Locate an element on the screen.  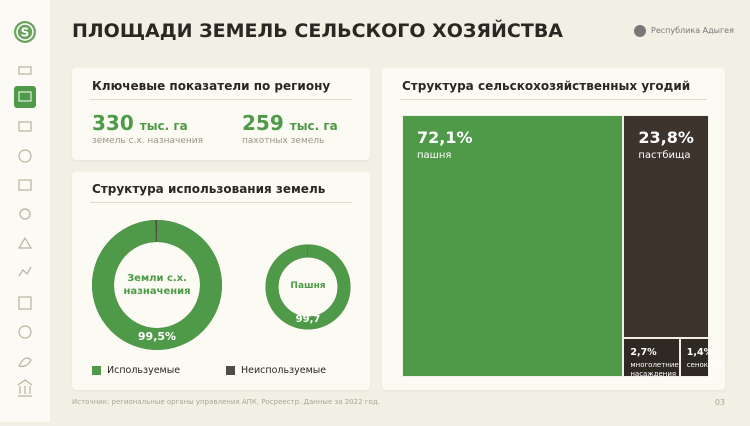
kpi-value-row: 330 тыс. га is located at coordinates (140, 123).